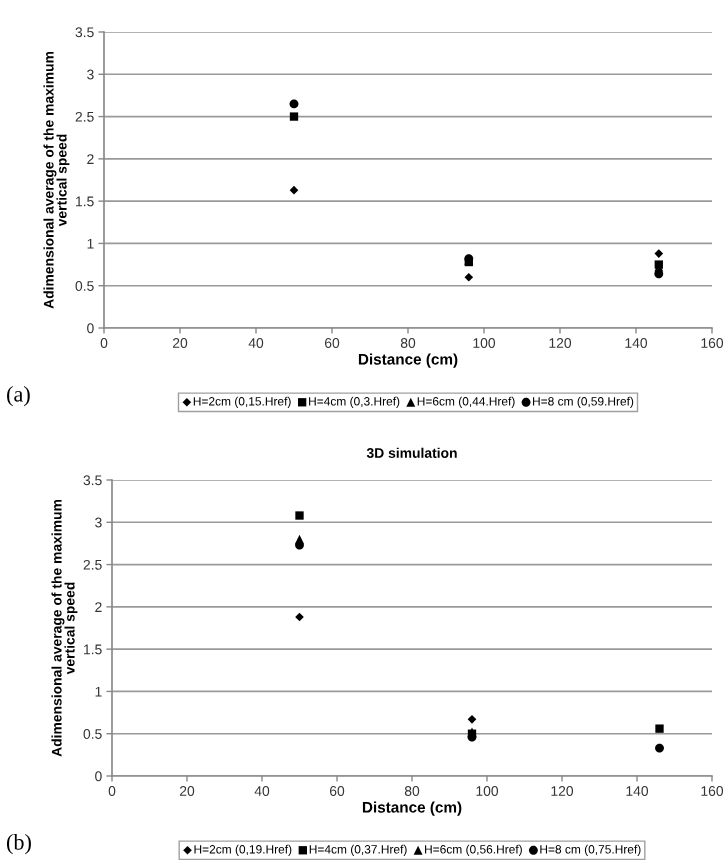  Describe the element at coordinates (18, 844) in the screenshot. I see `text: (b)` at that location.